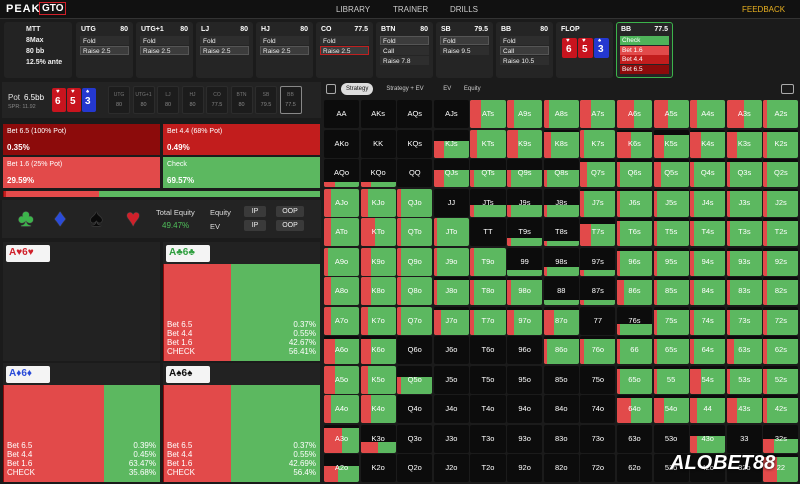 Image resolution: width=800 pixels, height=484 pixels. What do you see at coordinates (255, 225) in the screenshot?
I see `toggle-button: IP` at bounding box center [255, 225].